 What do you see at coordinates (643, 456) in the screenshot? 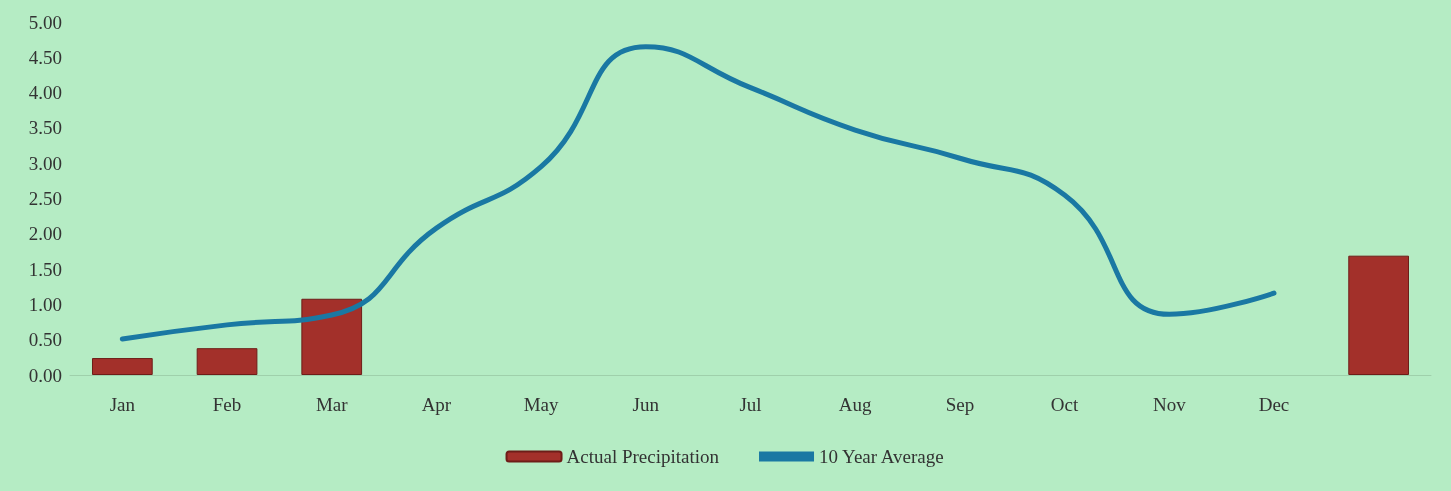
I see `legend-label: Actual Precipitation` at bounding box center [643, 456].